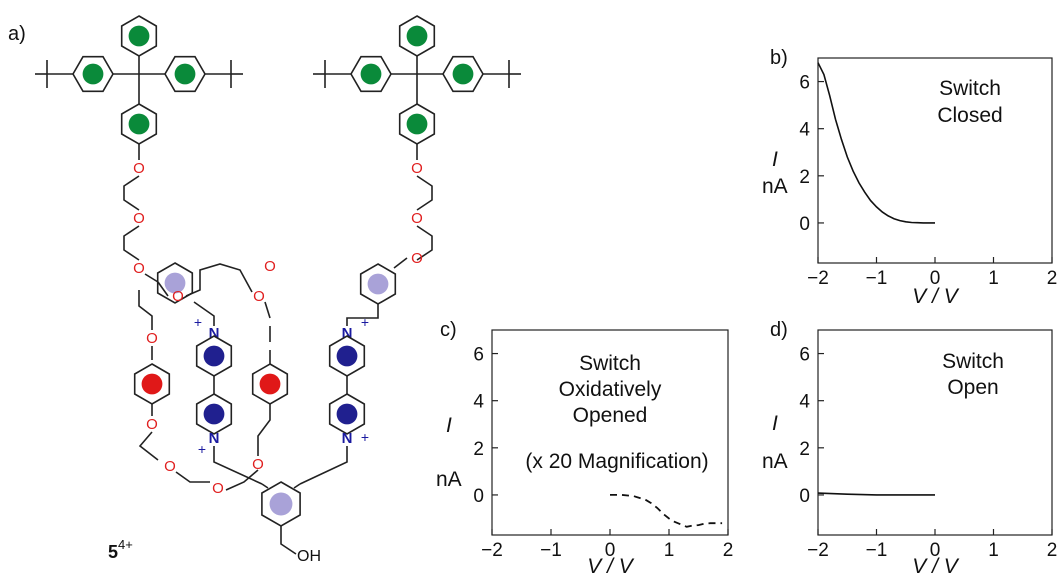 The image size is (1063, 574). Describe the element at coordinates (449, 425) in the screenshot. I see `ylabel-c-symbol: I` at that location.